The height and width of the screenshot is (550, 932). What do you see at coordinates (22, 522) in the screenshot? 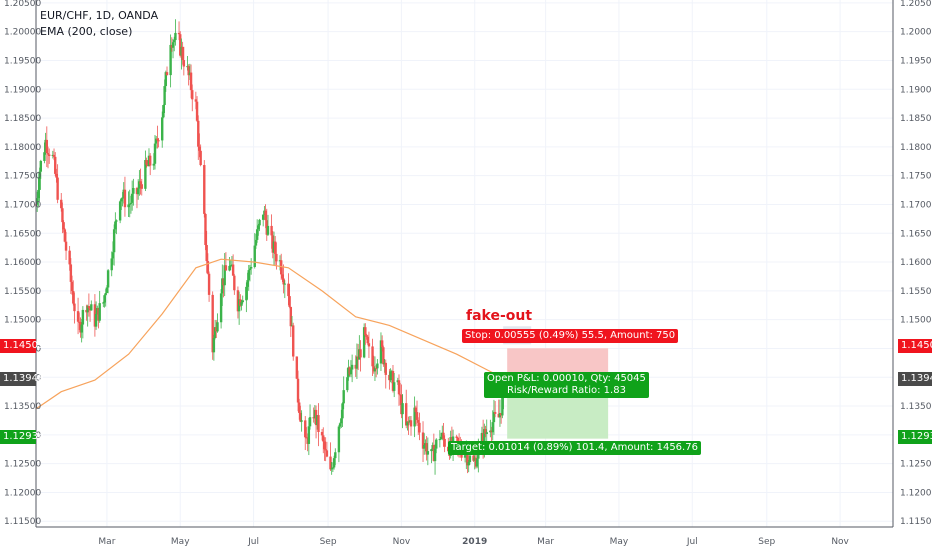
I see `y-tick-label-left: 1.11500` at bounding box center [22, 522].